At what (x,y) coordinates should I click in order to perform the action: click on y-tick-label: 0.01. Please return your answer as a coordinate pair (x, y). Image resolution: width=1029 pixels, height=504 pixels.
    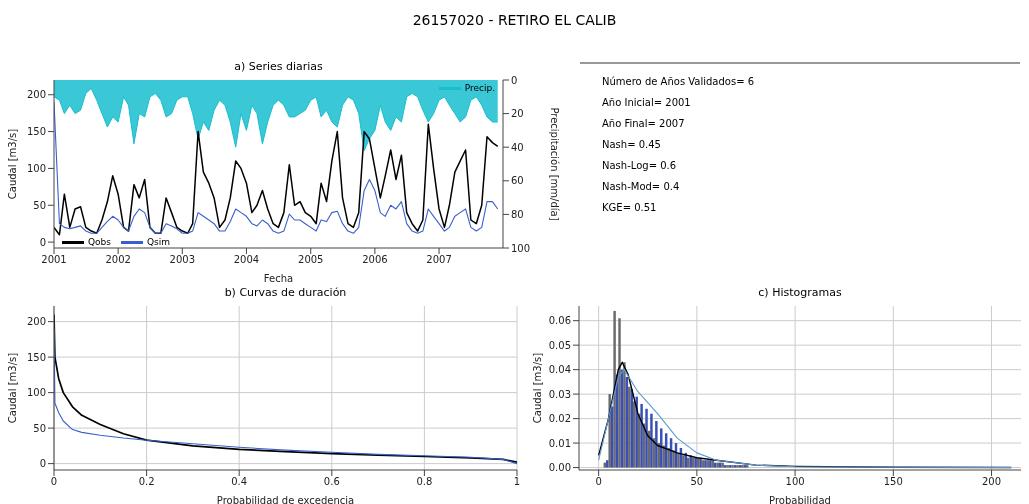
    Looking at the image, I should click on (559, 443).